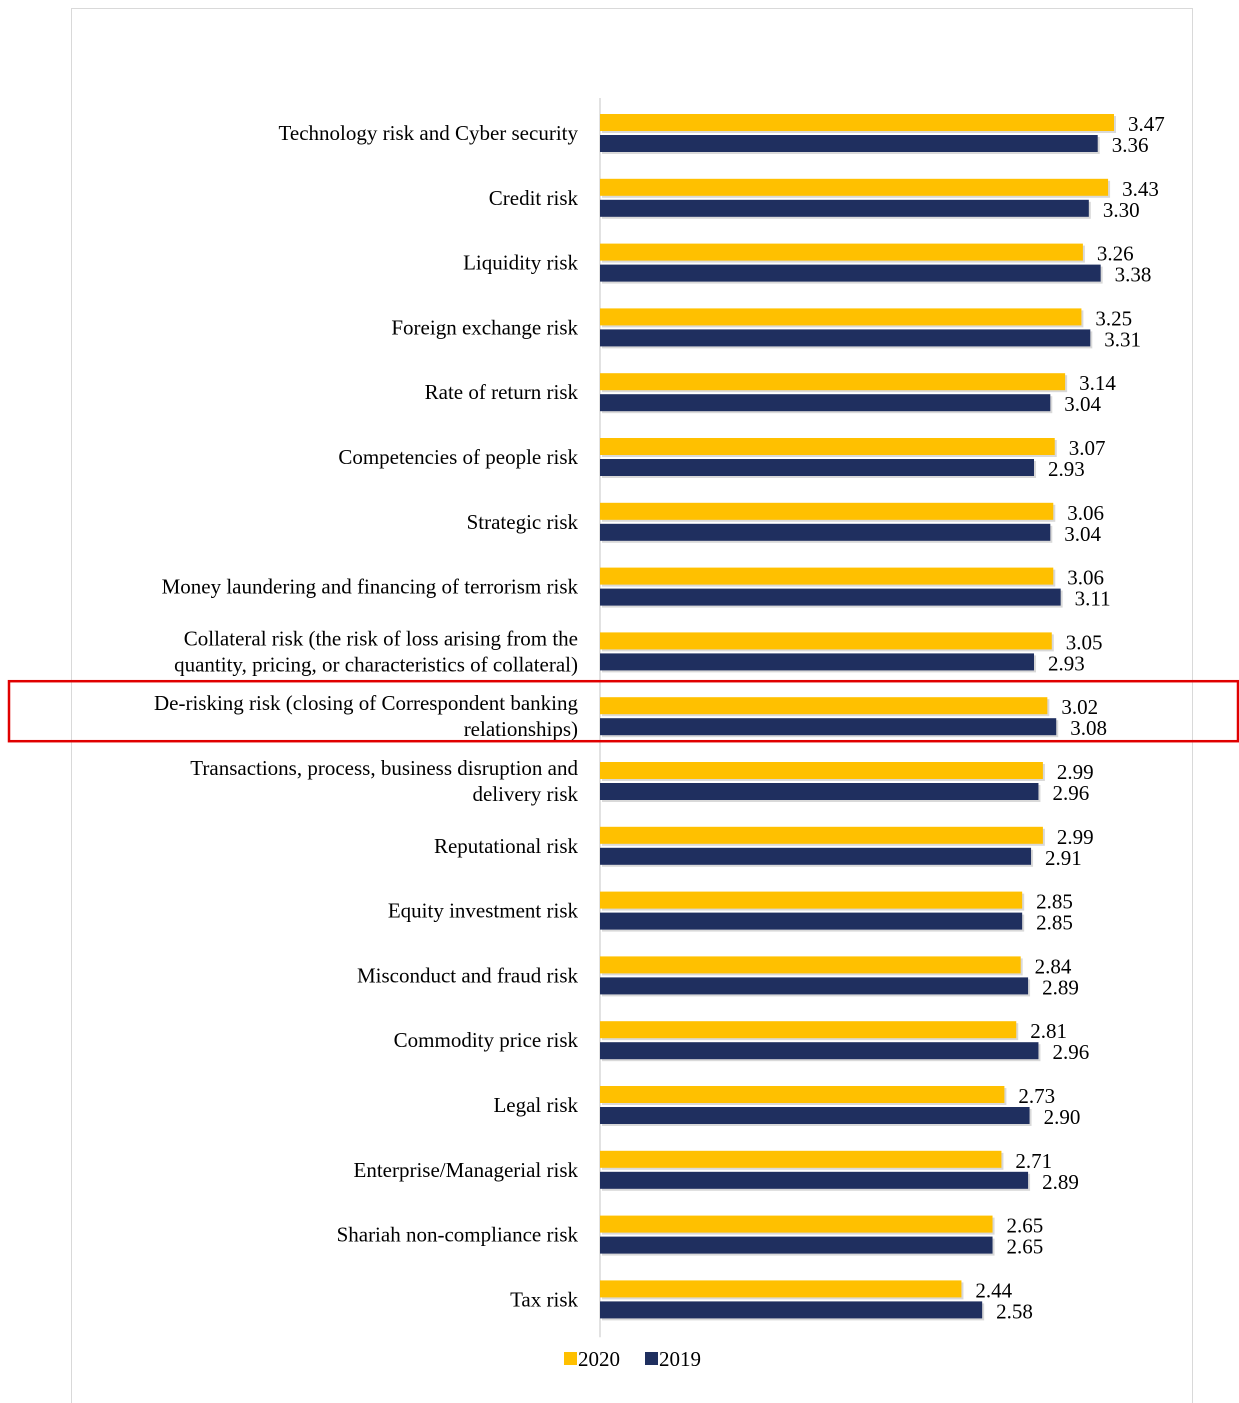  What do you see at coordinates (570, 1358) in the screenshot?
I see `legend-swatch-2020` at bounding box center [570, 1358].